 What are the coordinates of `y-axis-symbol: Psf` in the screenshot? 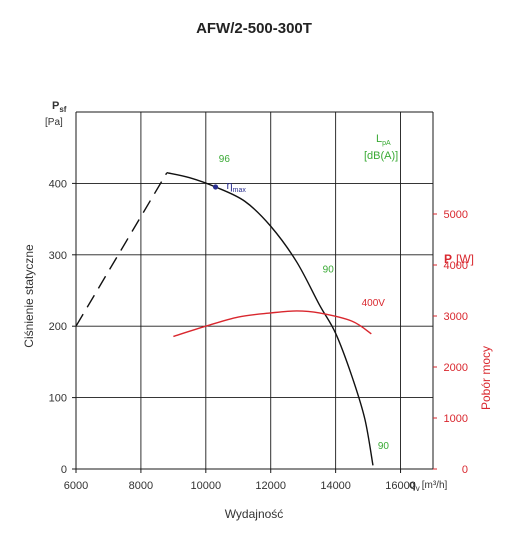 It's located at (59, 107).